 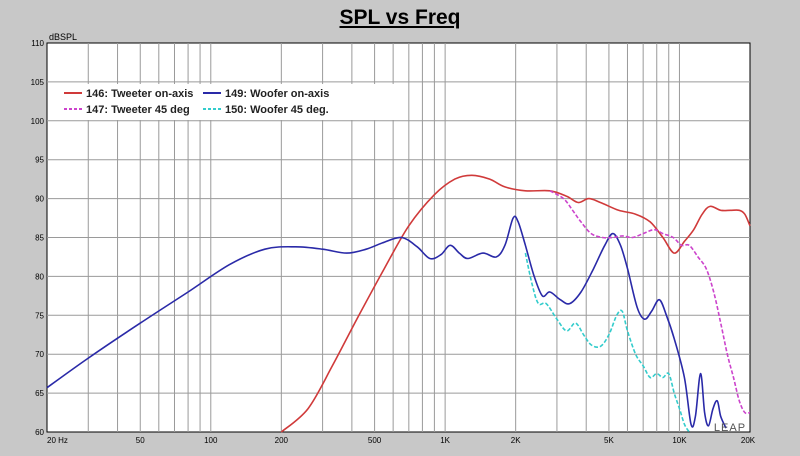 I want to click on x-tick-label: 10K, so click(x=679, y=440).